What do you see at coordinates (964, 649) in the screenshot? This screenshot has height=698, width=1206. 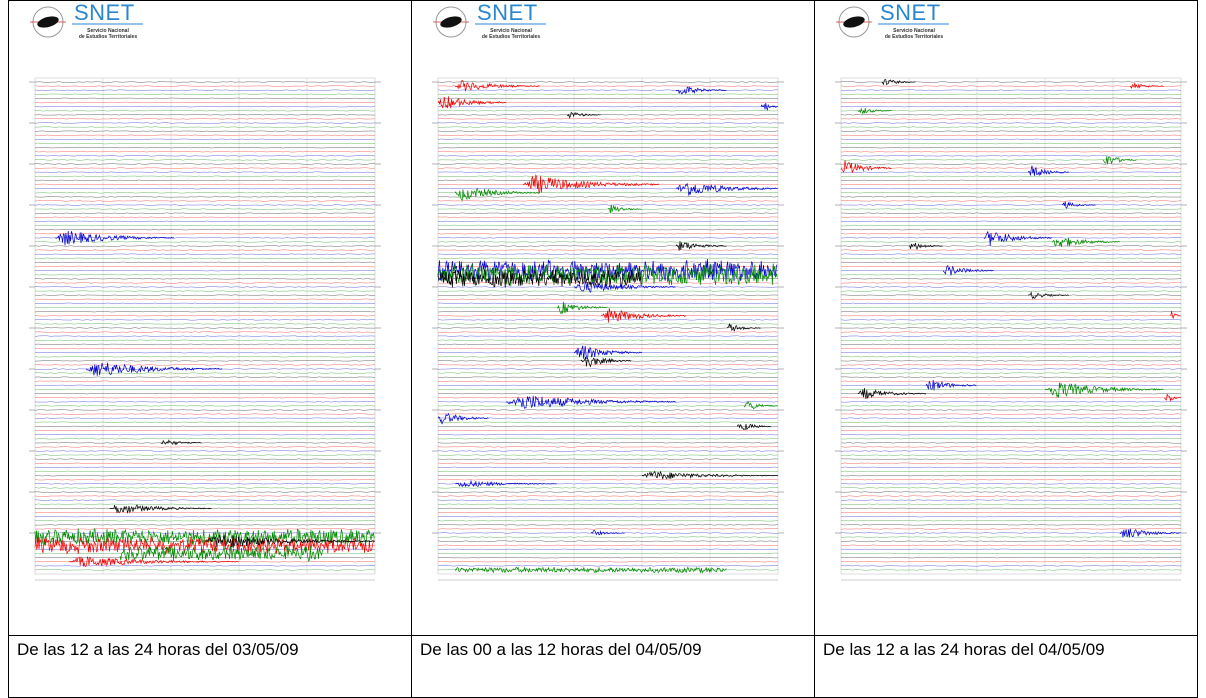 I see `caption: De las 12 a las 24 horas del 04/05/09` at bounding box center [964, 649].